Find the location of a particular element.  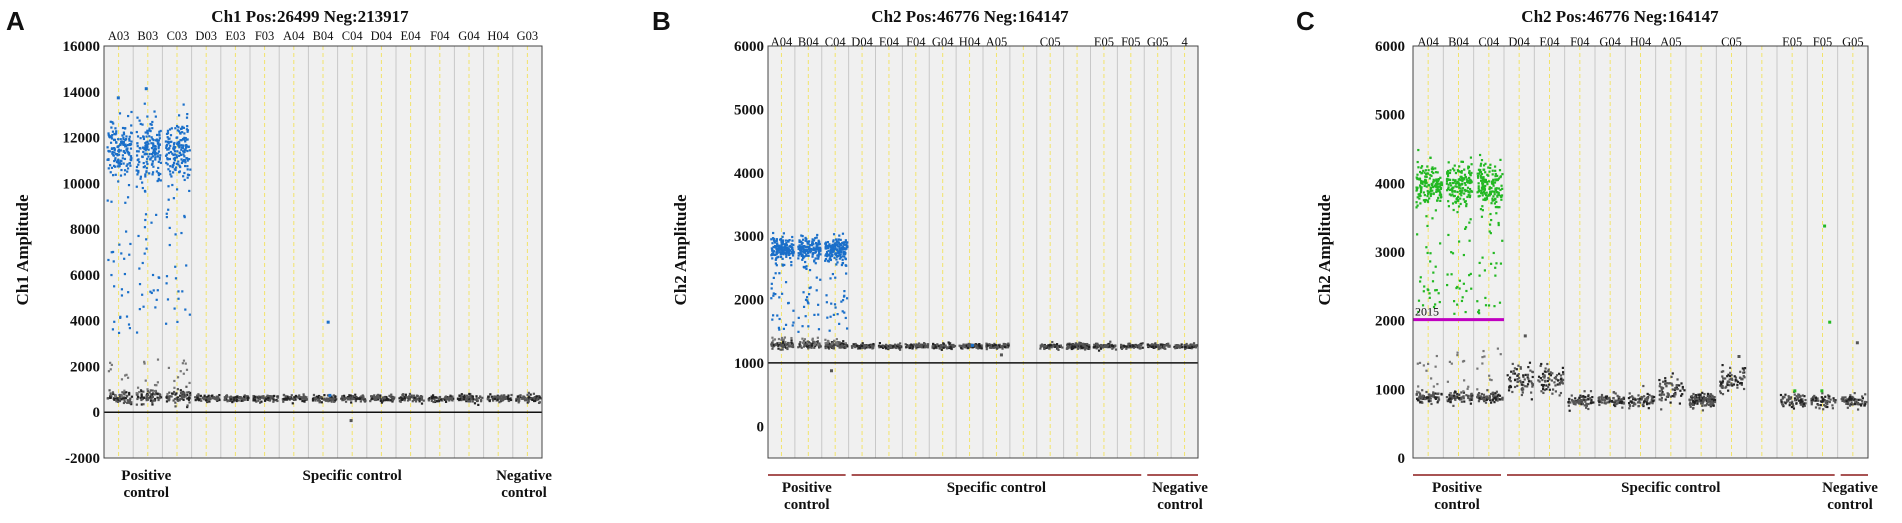

y-tick-label: 2000 is located at coordinates (1390, 322).